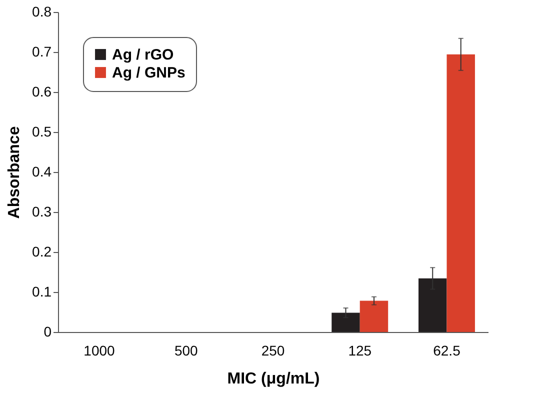  Describe the element at coordinates (42, 292) in the screenshot. I see `y-tick-label: 0.1` at that location.